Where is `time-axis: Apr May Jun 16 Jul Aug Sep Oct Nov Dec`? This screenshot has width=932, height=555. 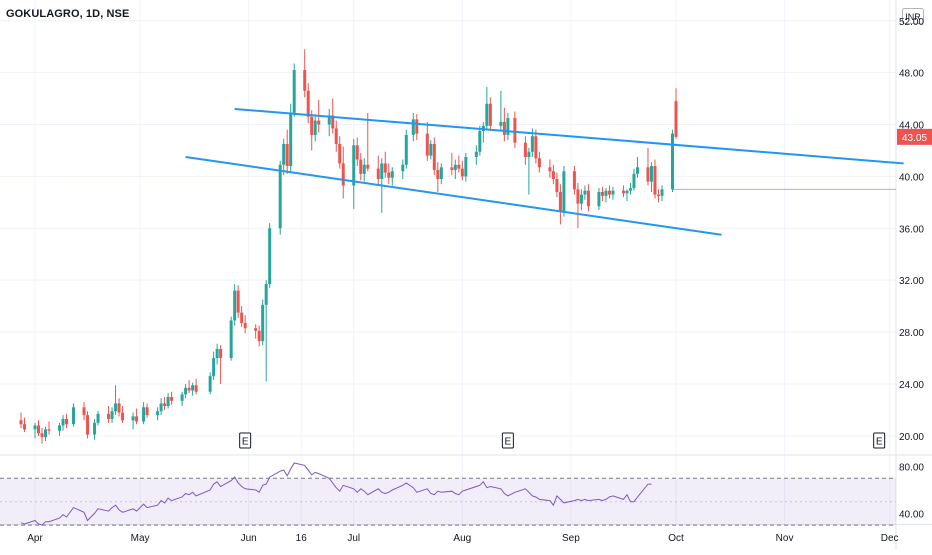
time-axis: Apr May Jun 16 Jul Aug Sep Oct Nov Dec is located at coordinates (462, 538).